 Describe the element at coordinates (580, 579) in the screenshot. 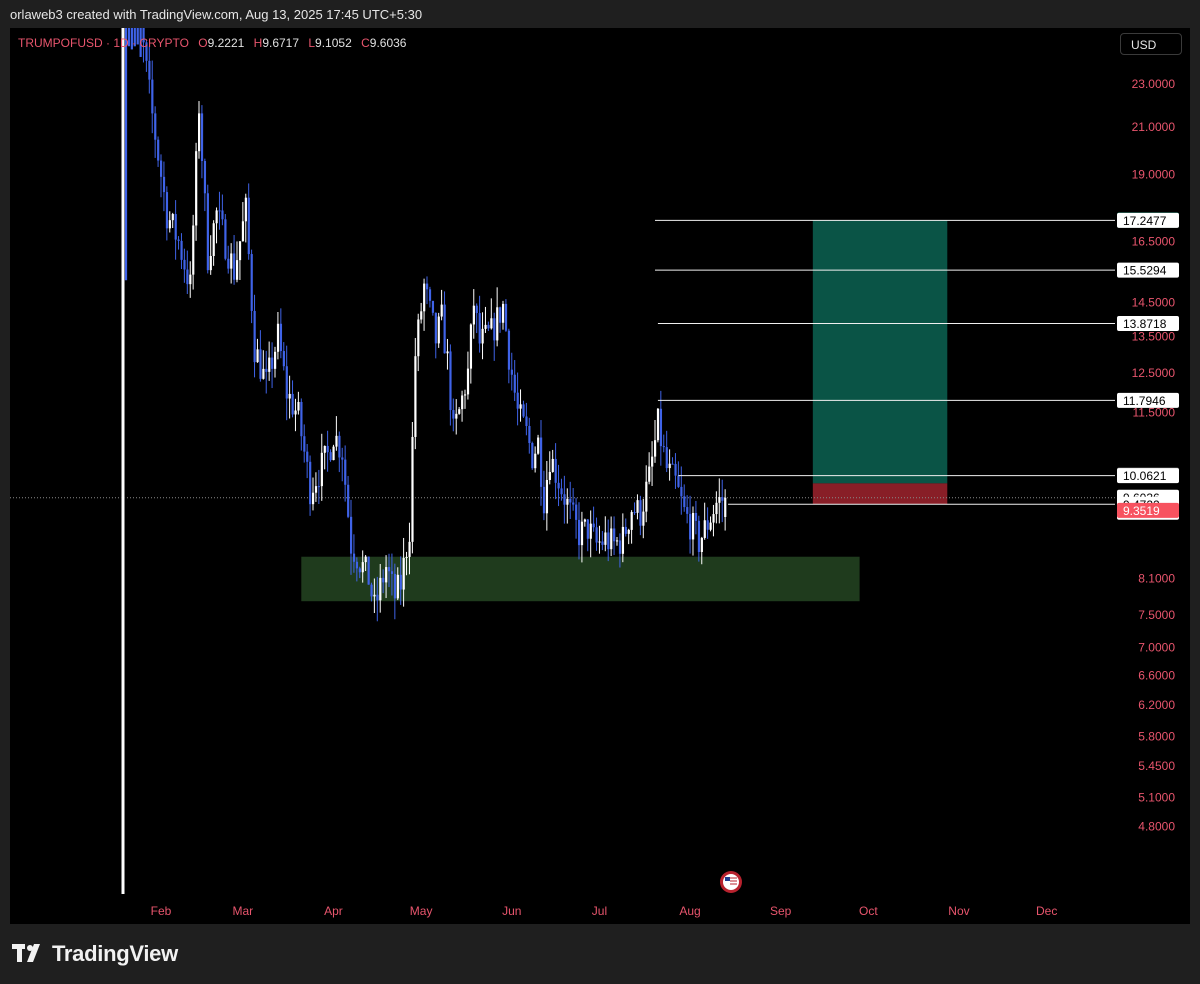

I see `zone-demand` at that location.